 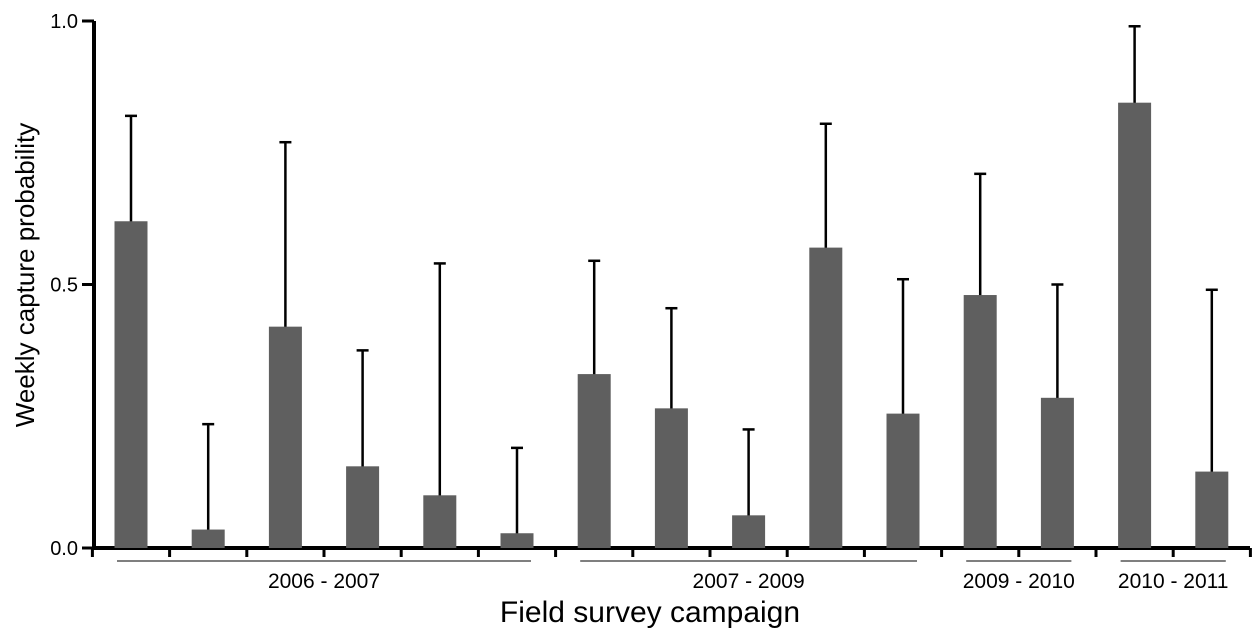 I want to click on x-axis-label: Field survey campaign, so click(x=650, y=612).